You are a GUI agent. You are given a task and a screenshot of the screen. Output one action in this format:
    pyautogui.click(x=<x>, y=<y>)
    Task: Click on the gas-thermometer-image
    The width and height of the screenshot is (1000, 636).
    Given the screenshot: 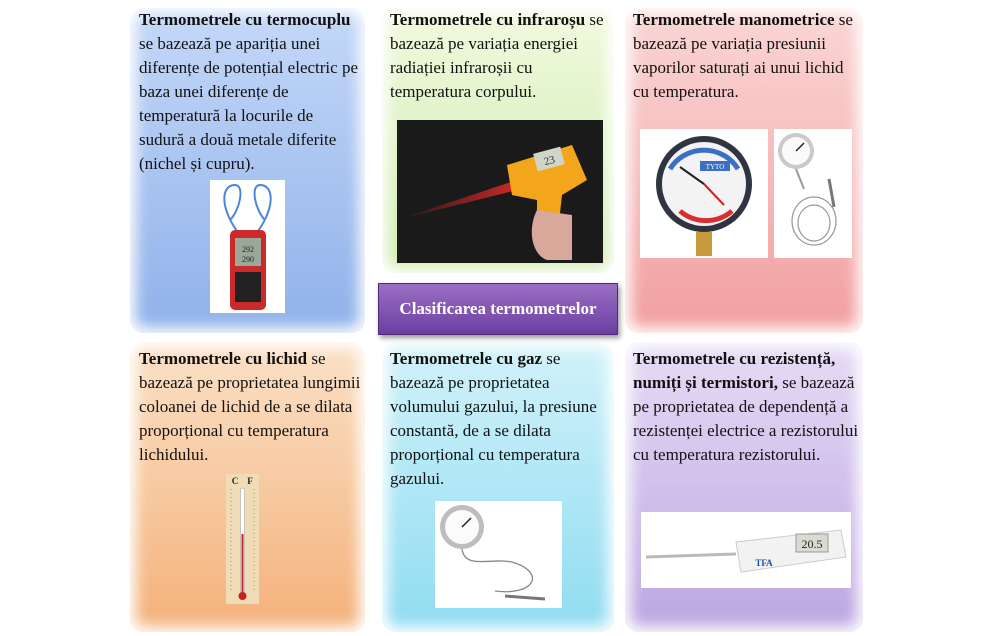 What is the action you would take?
    pyautogui.click(x=498, y=554)
    